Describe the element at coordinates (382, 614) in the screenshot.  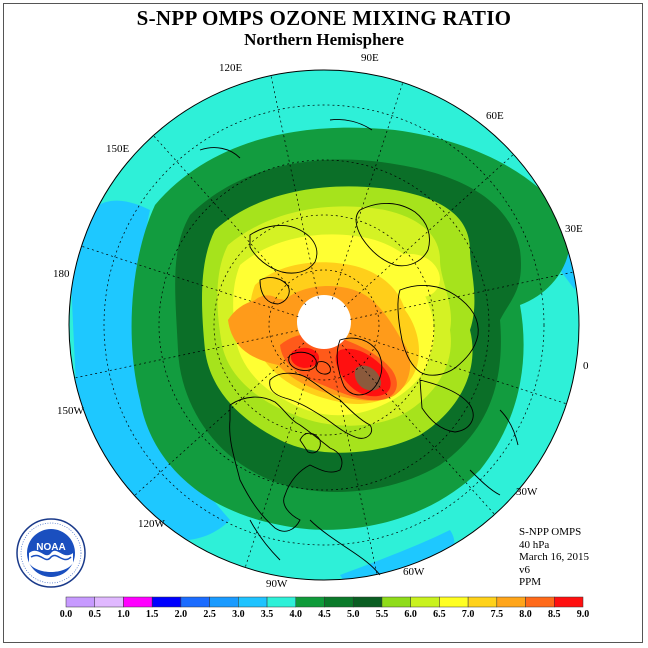
I see `colorbar-tick-label: 5.5` at that location.